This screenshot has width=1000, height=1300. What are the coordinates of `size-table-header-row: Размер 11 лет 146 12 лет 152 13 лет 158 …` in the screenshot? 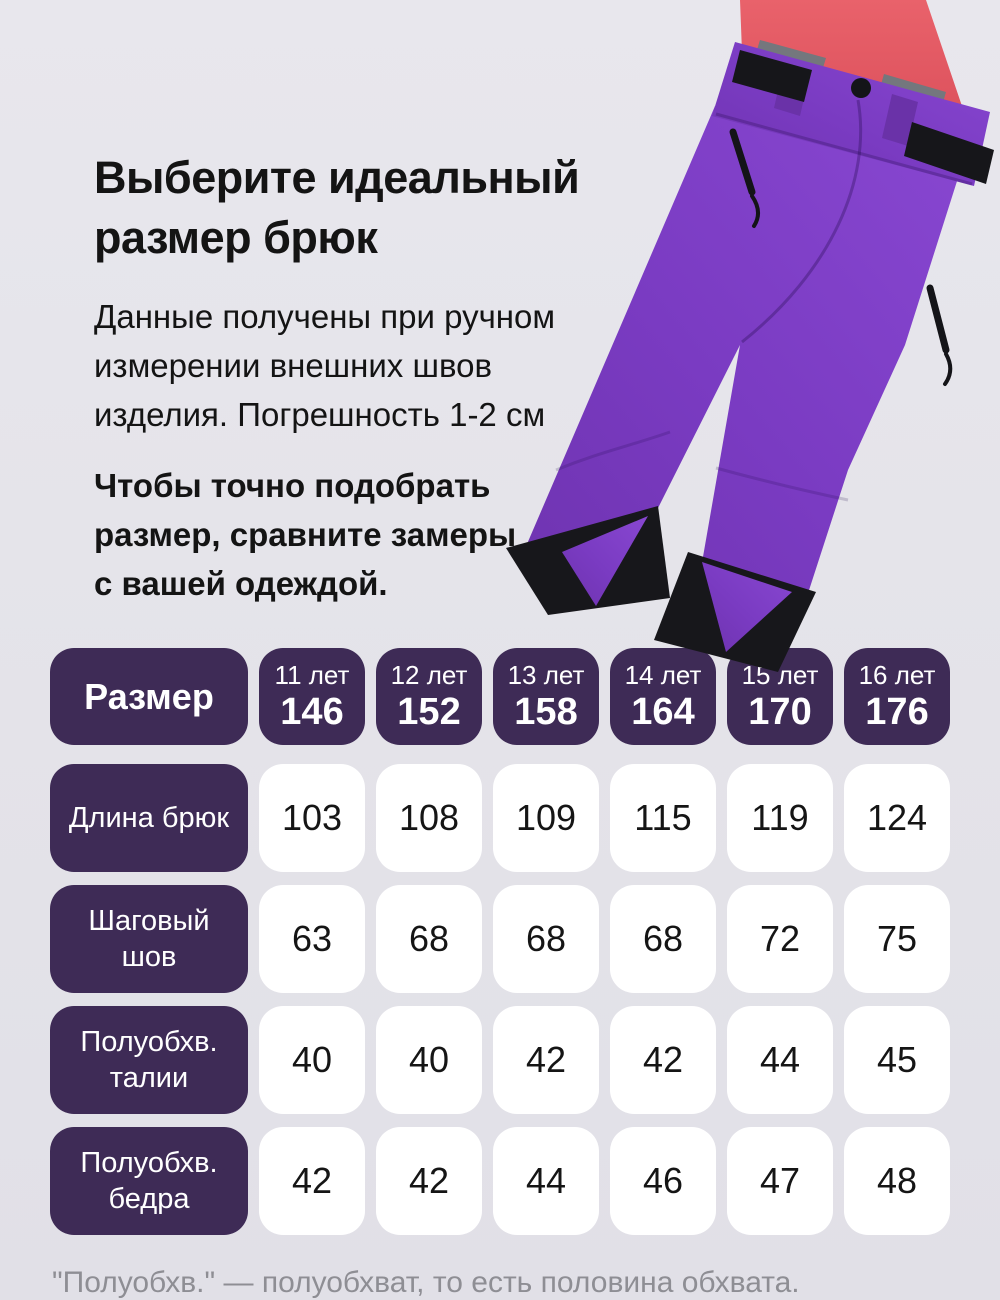 It's located at (500, 696).